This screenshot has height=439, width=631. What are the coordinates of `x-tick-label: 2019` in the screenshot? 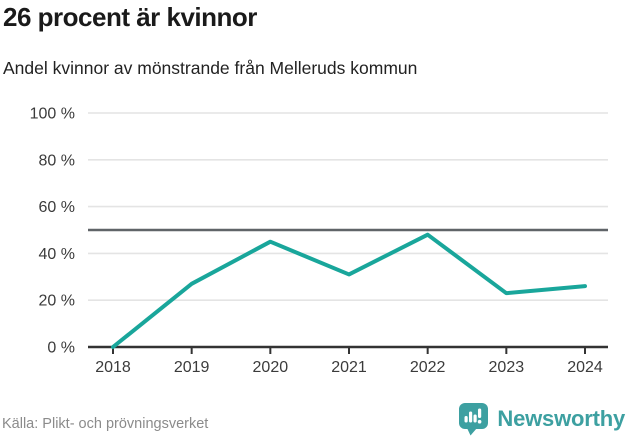 It's located at (192, 367).